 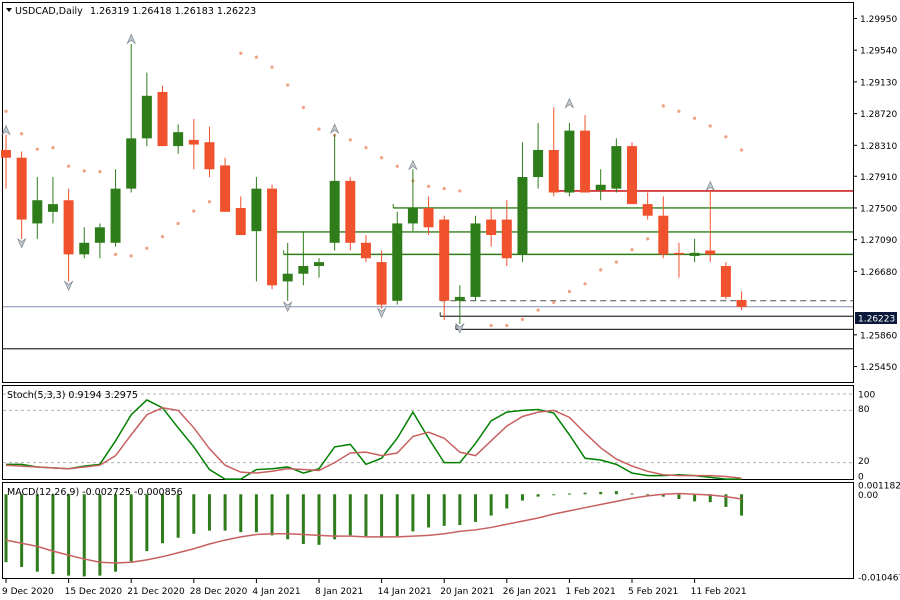 I want to click on stoch-main-line, so click(x=374, y=439).